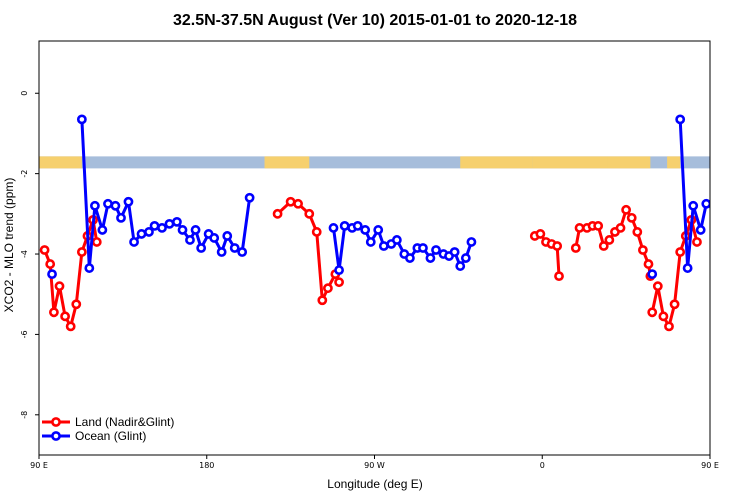  I want to click on y-tick-label: 0, so click(24, 93).